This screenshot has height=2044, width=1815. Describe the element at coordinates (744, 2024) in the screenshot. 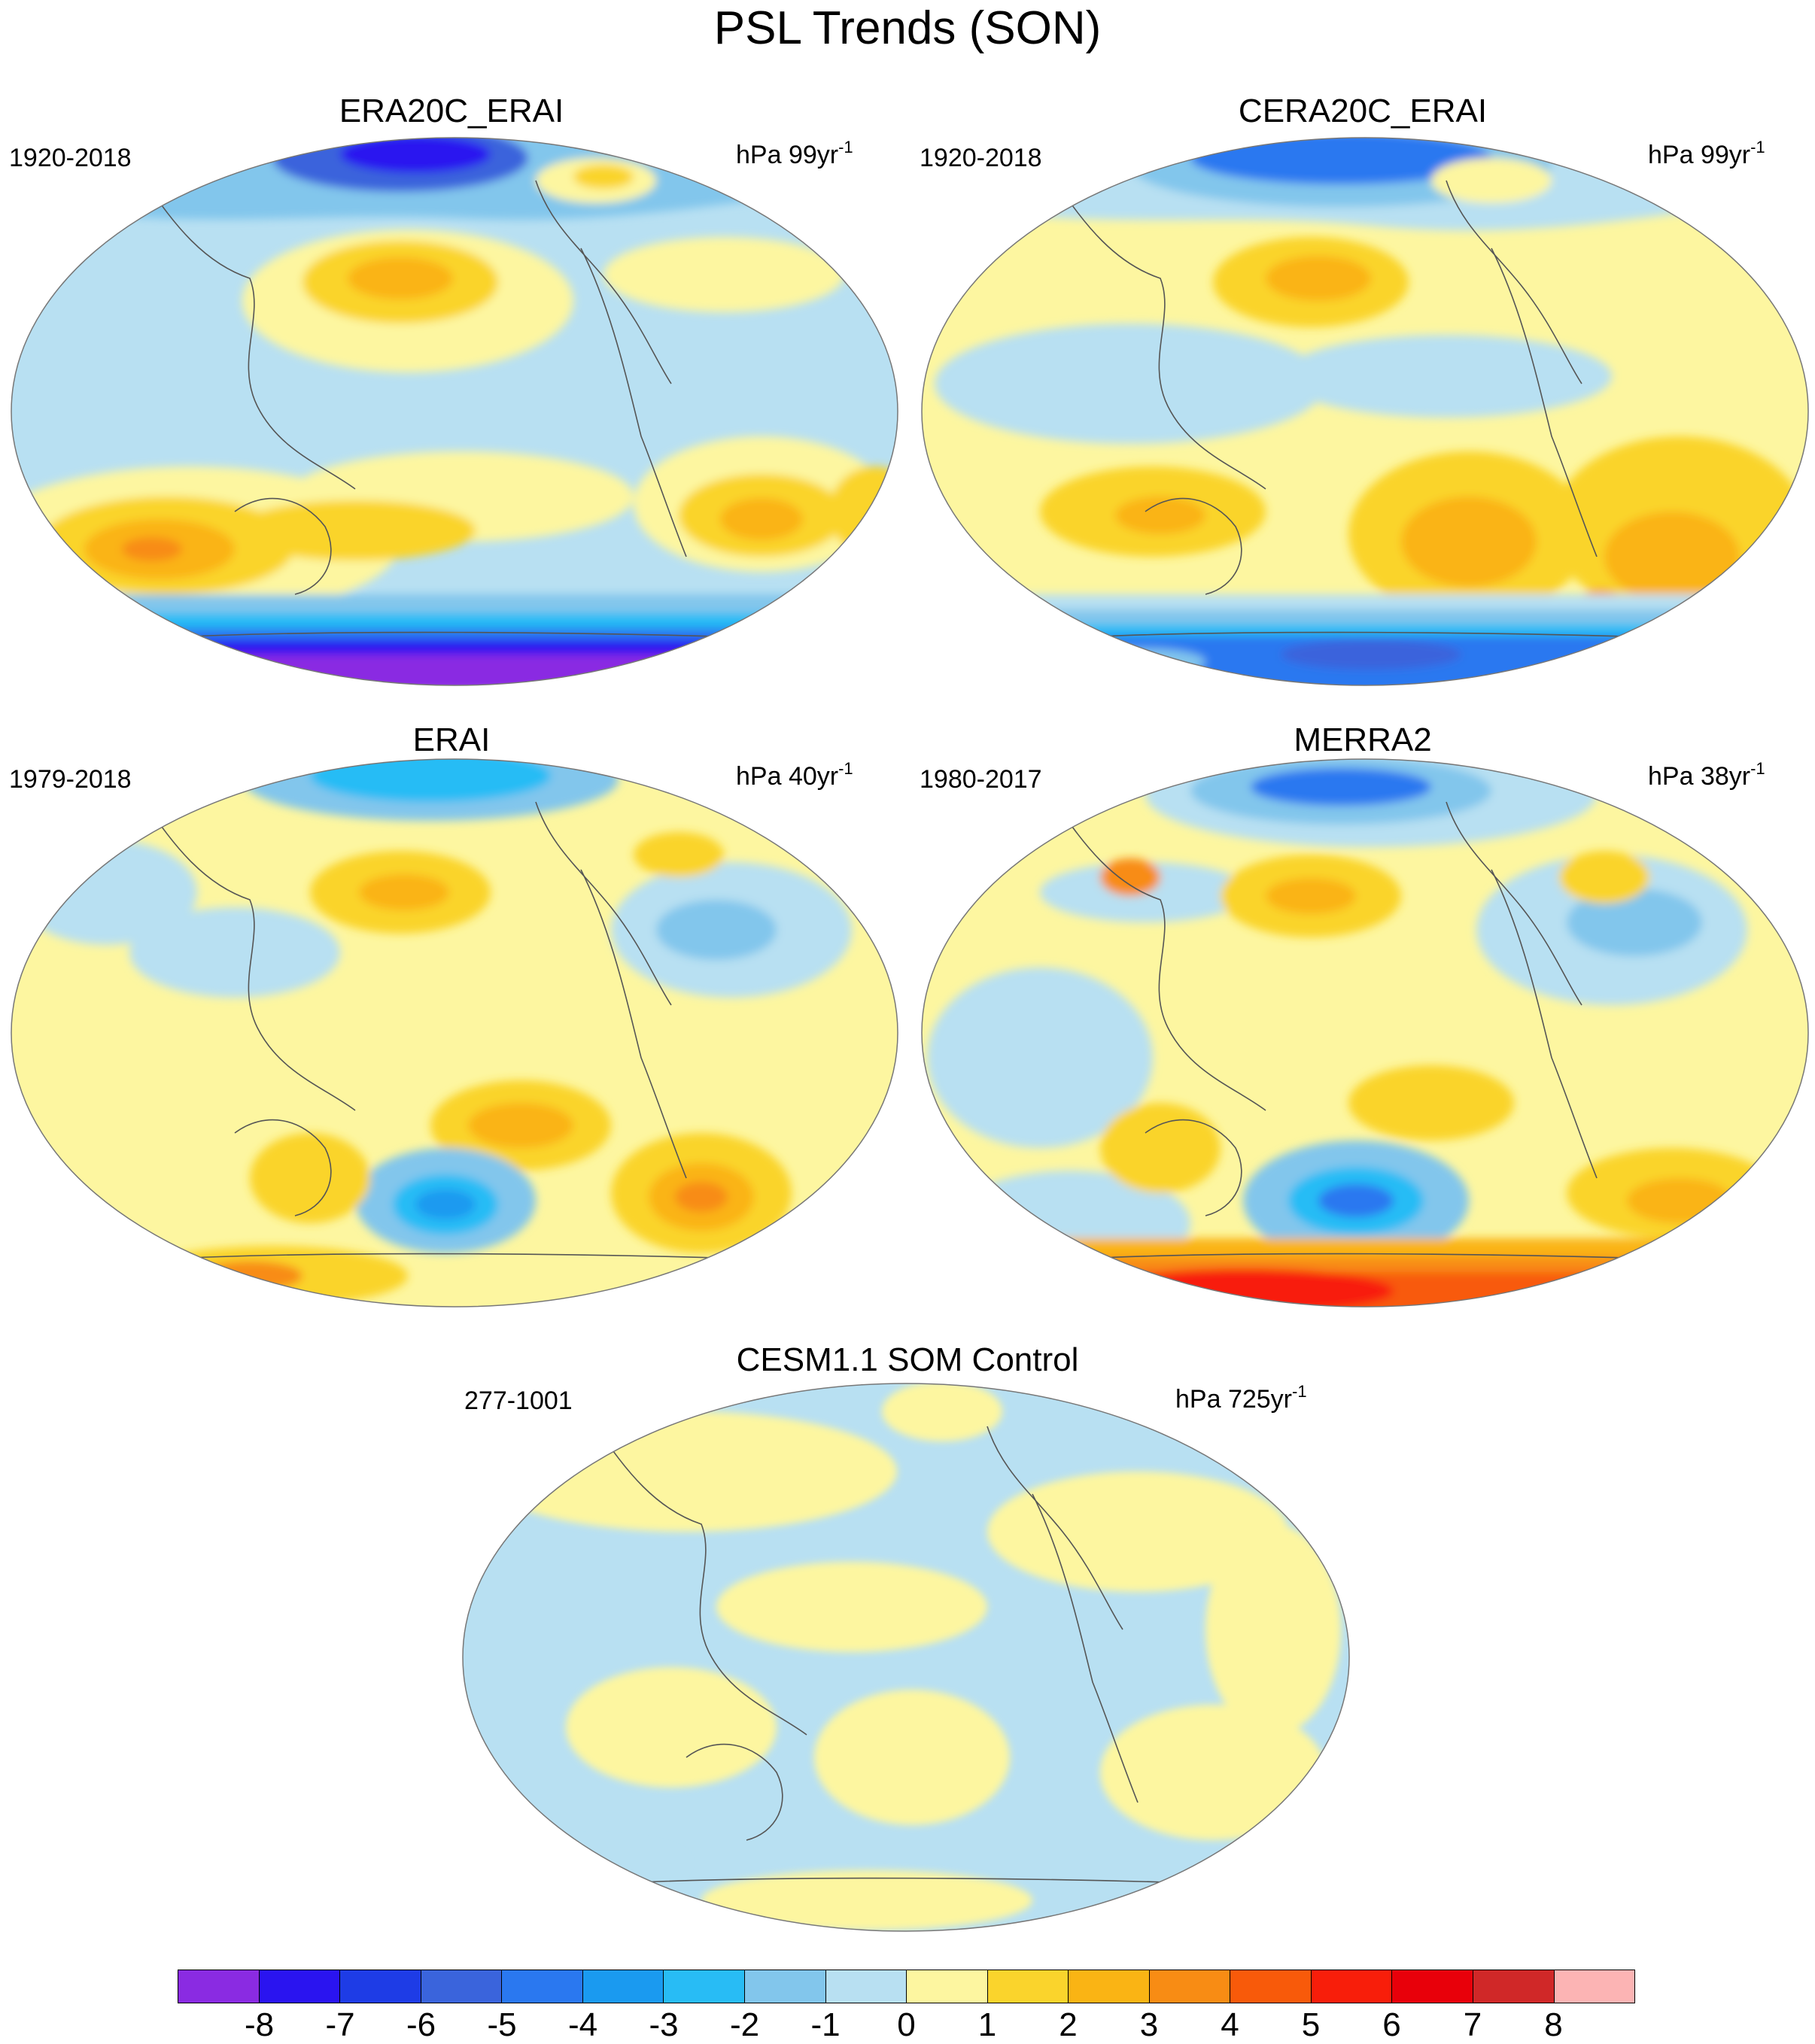

I see `colorbar-tick-label: -2` at that location.